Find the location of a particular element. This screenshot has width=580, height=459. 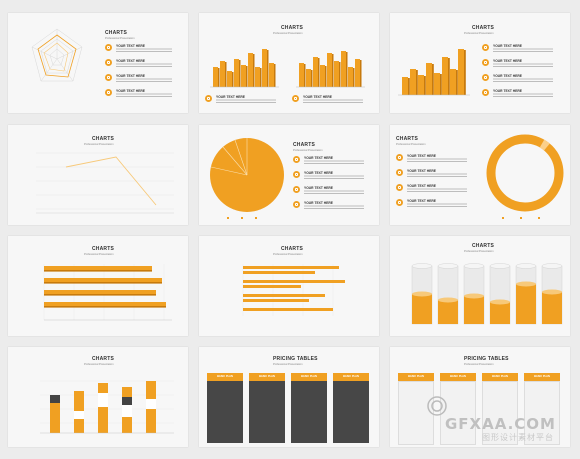

slide-stacked-bar-chart: CHARTS Professional Presentation is located at coordinates (98, 397).